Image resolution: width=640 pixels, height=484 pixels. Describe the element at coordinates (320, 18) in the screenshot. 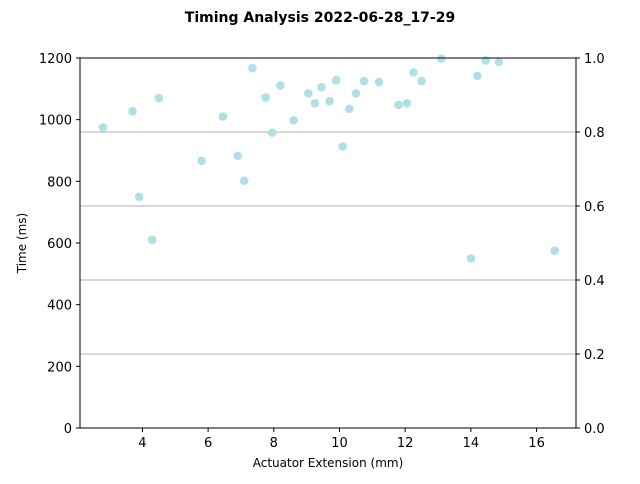

I see `chart-title: Timing Analysis 2022-06-28_17-29` at that location.